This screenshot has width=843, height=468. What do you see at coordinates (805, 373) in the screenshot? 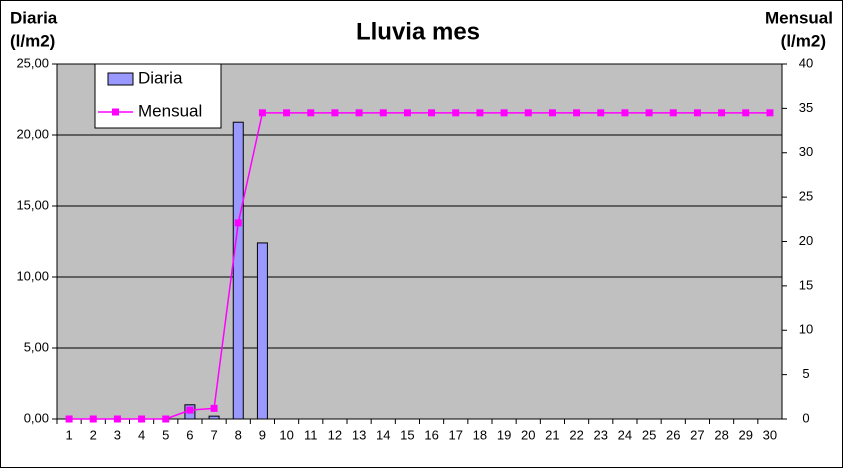
I see `y2-tick-label: 5` at bounding box center [805, 373].